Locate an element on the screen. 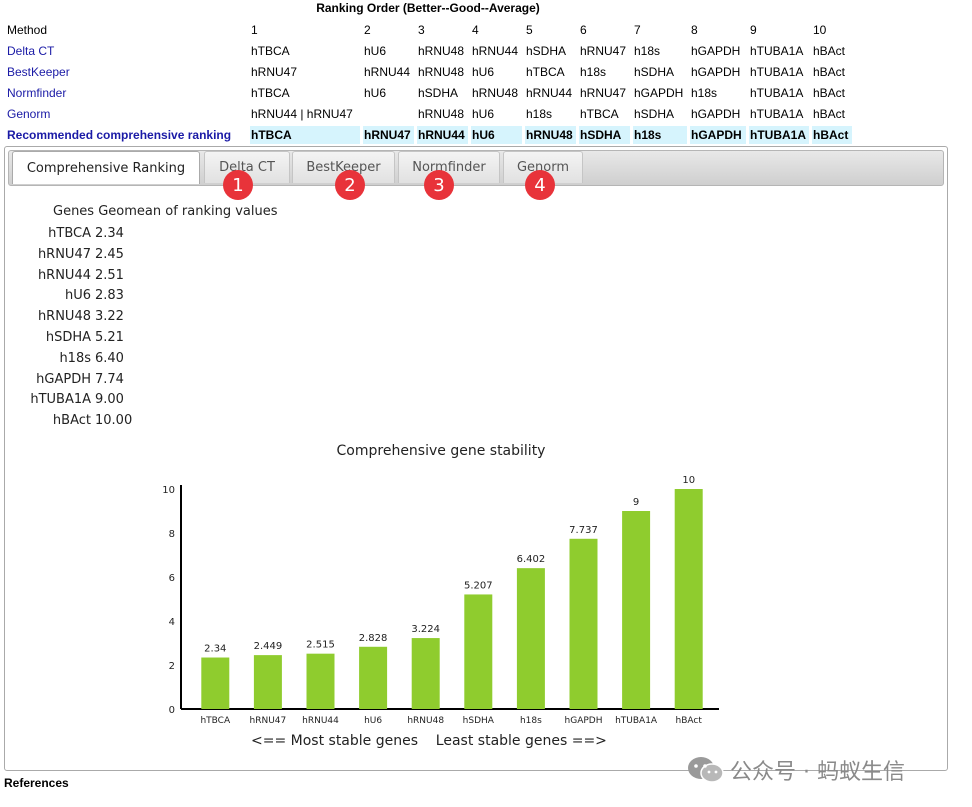 The height and width of the screenshot is (807, 972). geomean-row: hTUBA1A 9.00 is located at coordinates (105, 400).